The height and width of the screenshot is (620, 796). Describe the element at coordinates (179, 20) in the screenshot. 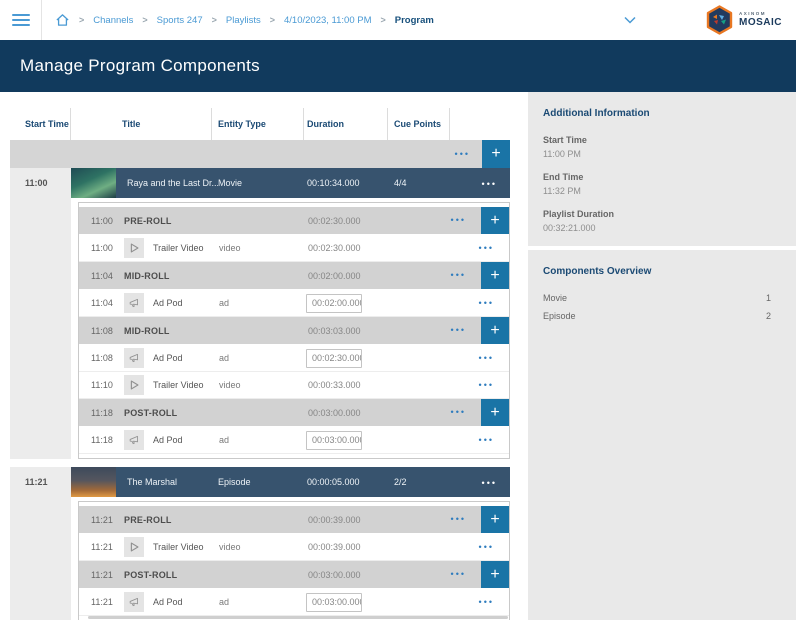

I see `breadcrumb-sports-247: Sports 247` at that location.